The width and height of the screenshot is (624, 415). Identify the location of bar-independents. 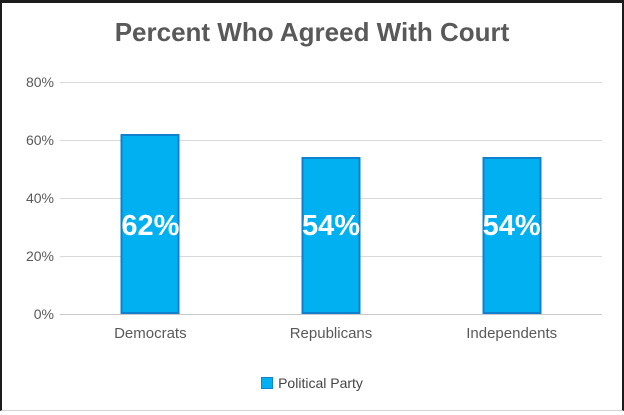
(512, 235).